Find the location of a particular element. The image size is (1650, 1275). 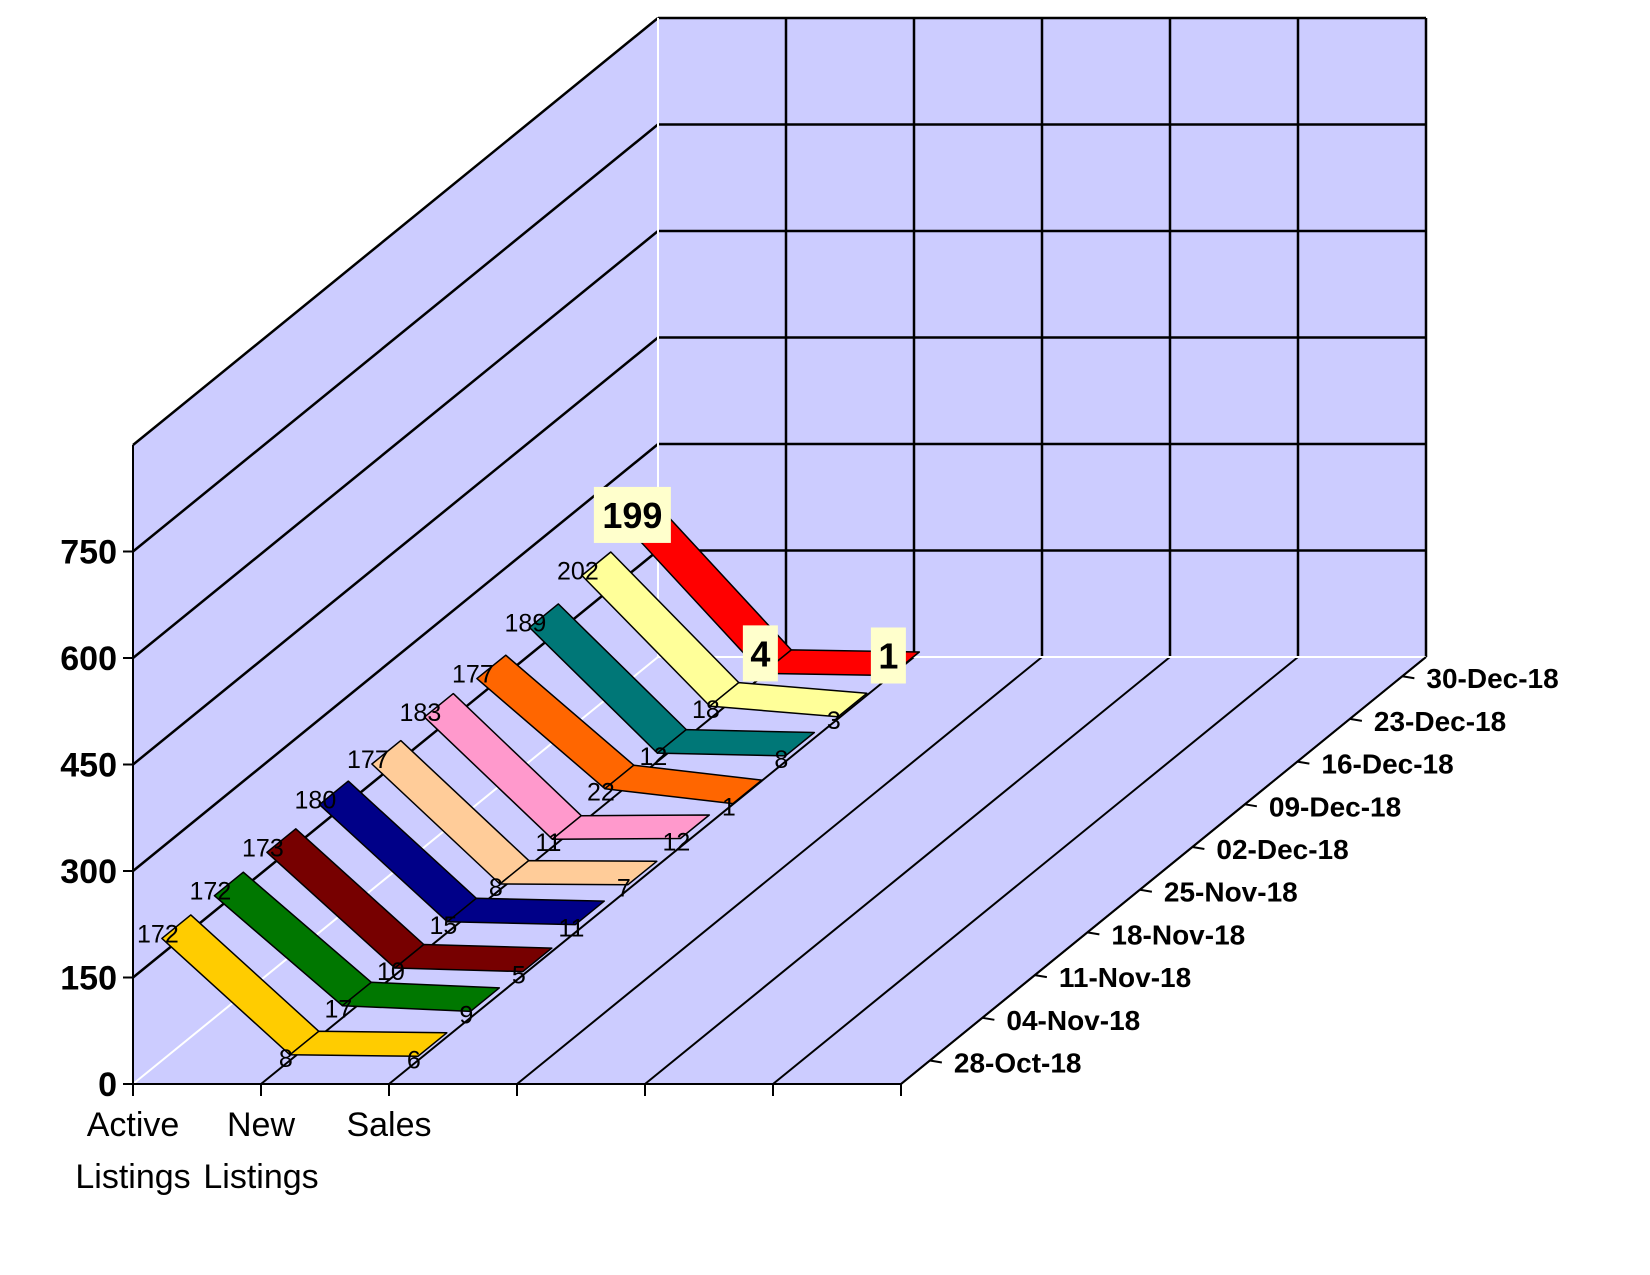

data-label: 199 is located at coordinates (632, 515).